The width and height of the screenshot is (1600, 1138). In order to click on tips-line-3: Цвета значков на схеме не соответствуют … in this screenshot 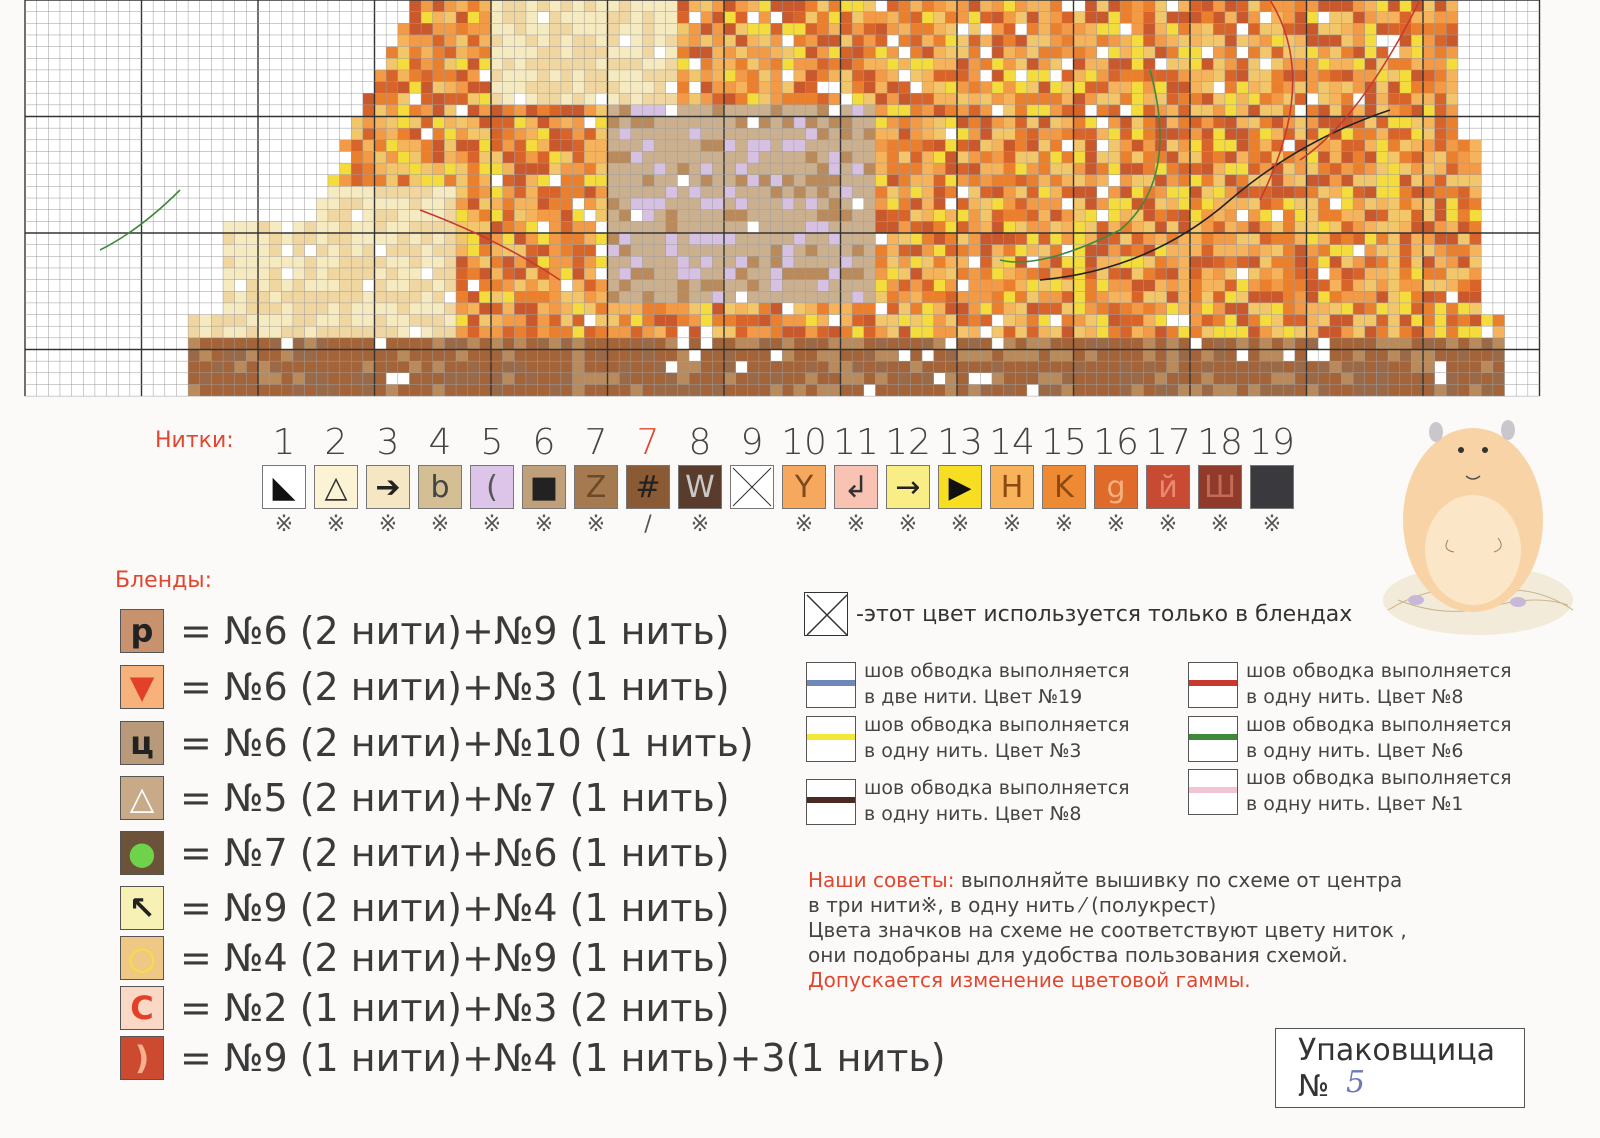, I will do `click(1107, 930)`.